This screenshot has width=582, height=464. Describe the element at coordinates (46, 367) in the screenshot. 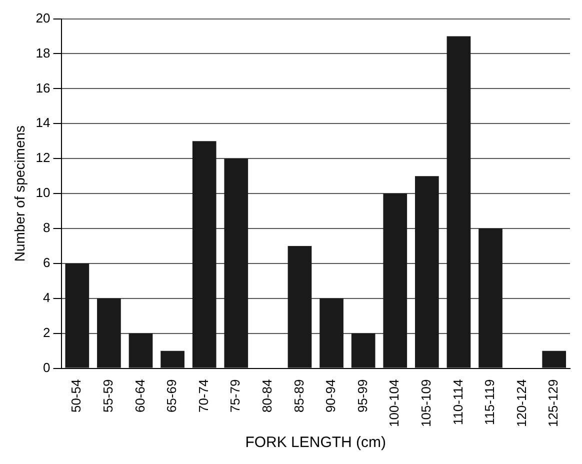

I see `y-tick-label: 0` at that location.